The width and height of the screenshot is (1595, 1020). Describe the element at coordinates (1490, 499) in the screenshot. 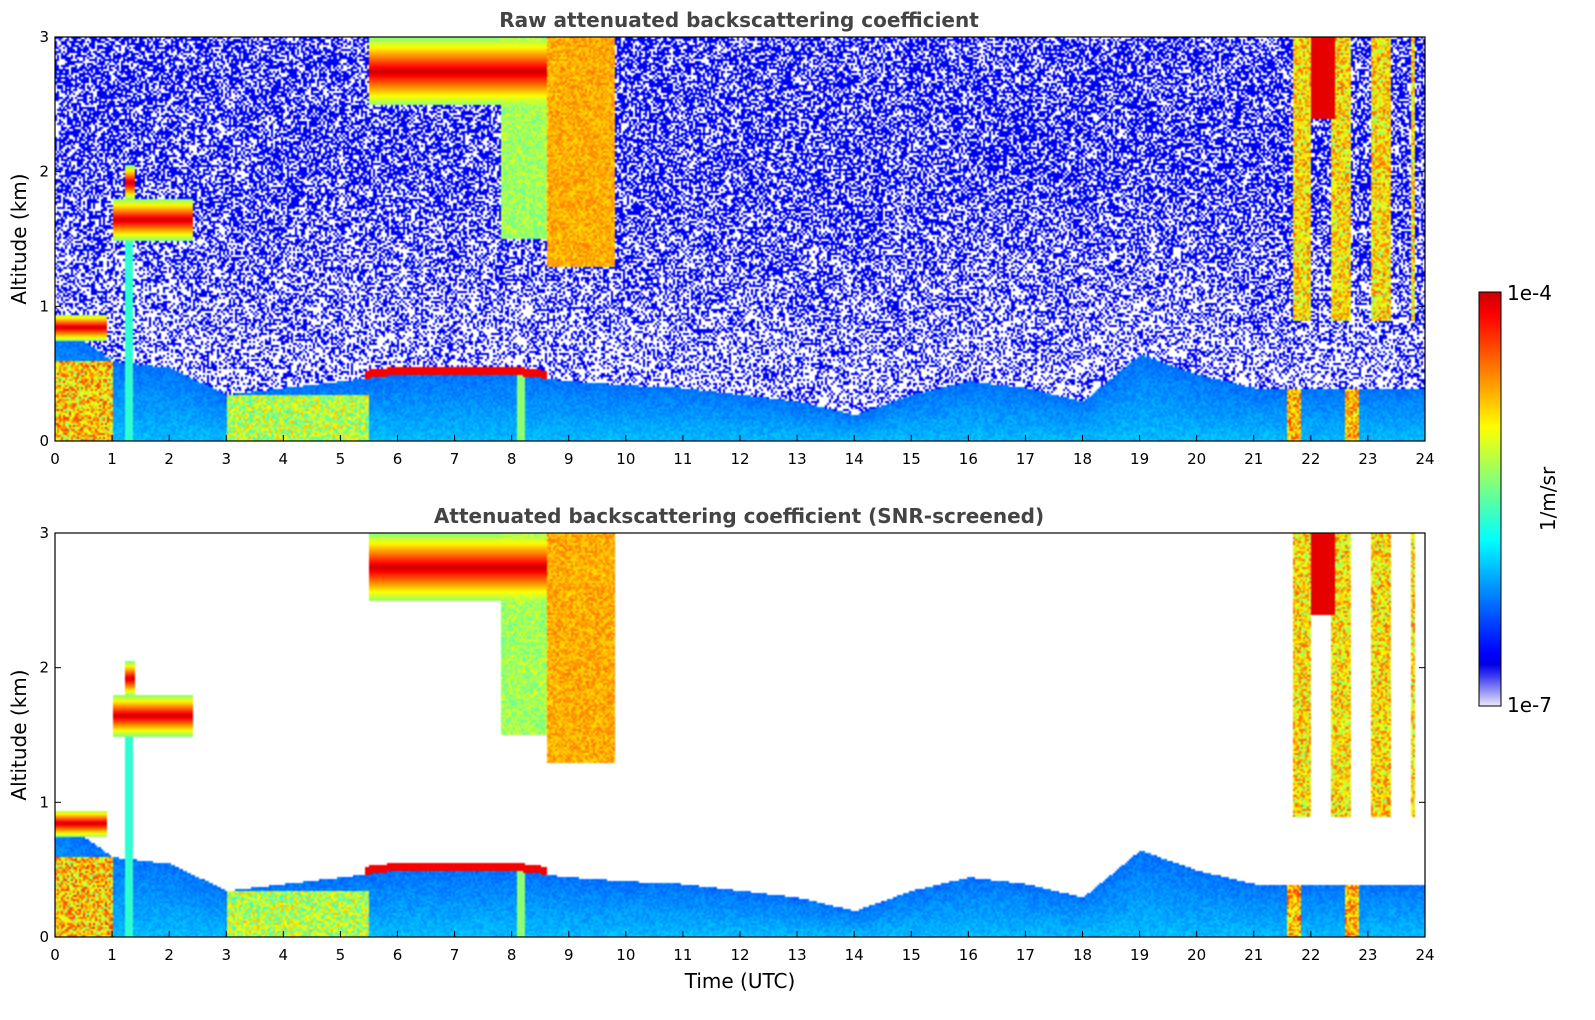

I see `colorbar-gradient` at that location.